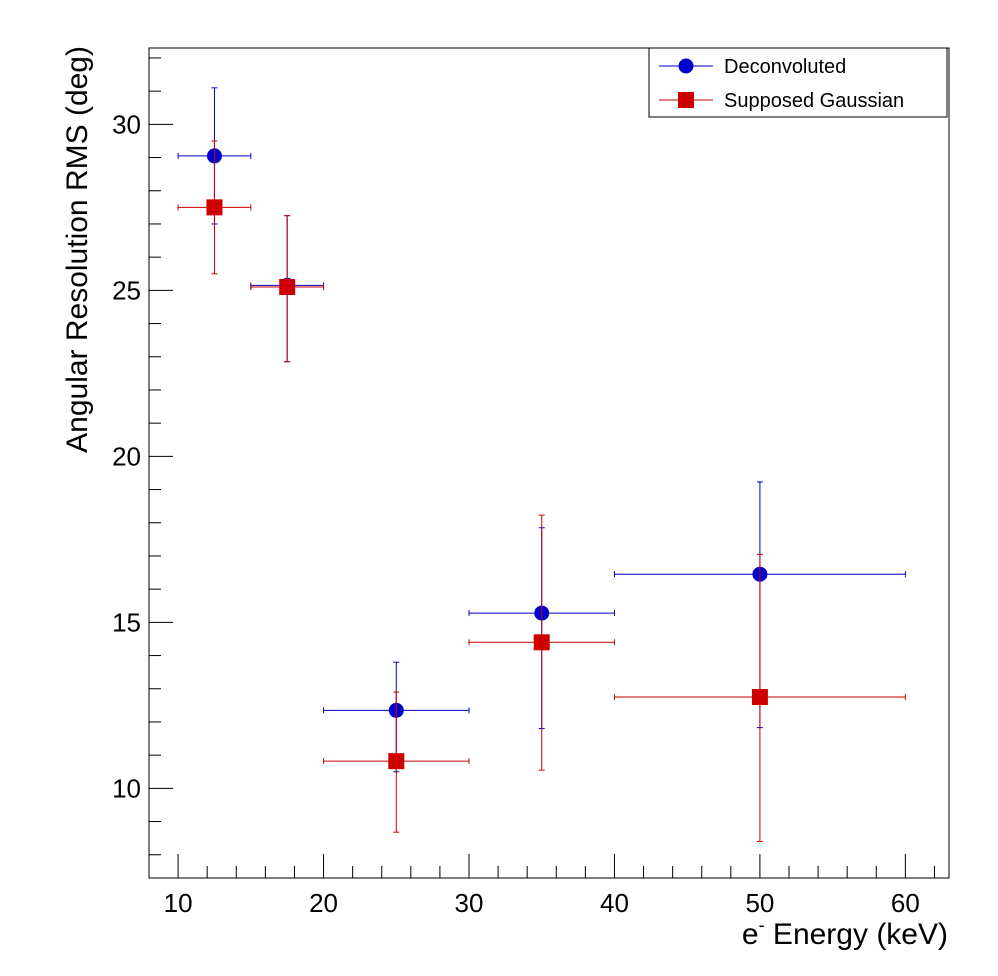 Image resolution: width=998 pixels, height=976 pixels. Describe the element at coordinates (614, 903) in the screenshot. I see `x-tick-label: 40` at that location.